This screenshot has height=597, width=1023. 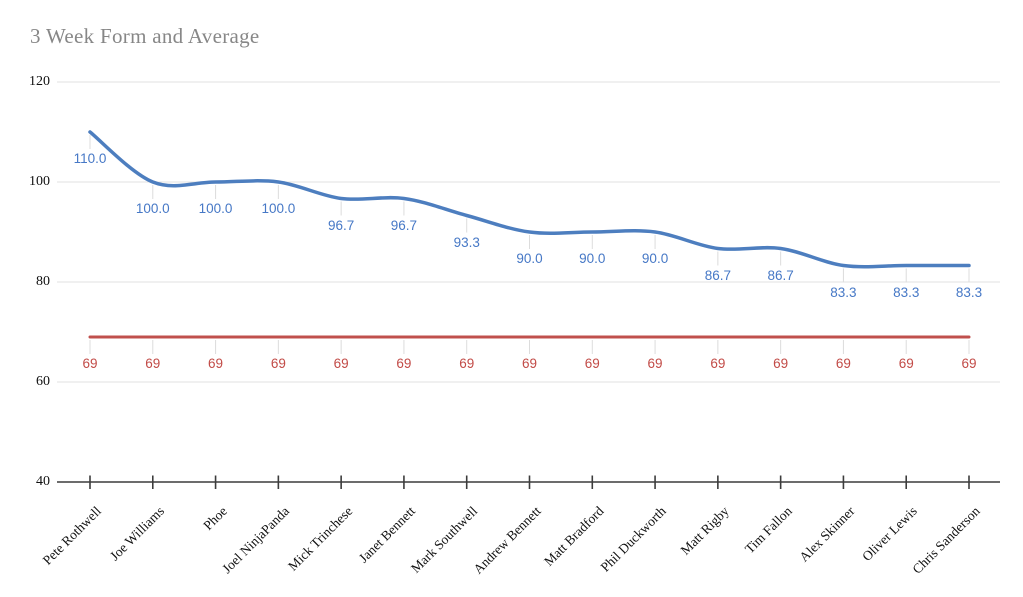 I want to click on form-value-label: 93.3, so click(x=466, y=242).